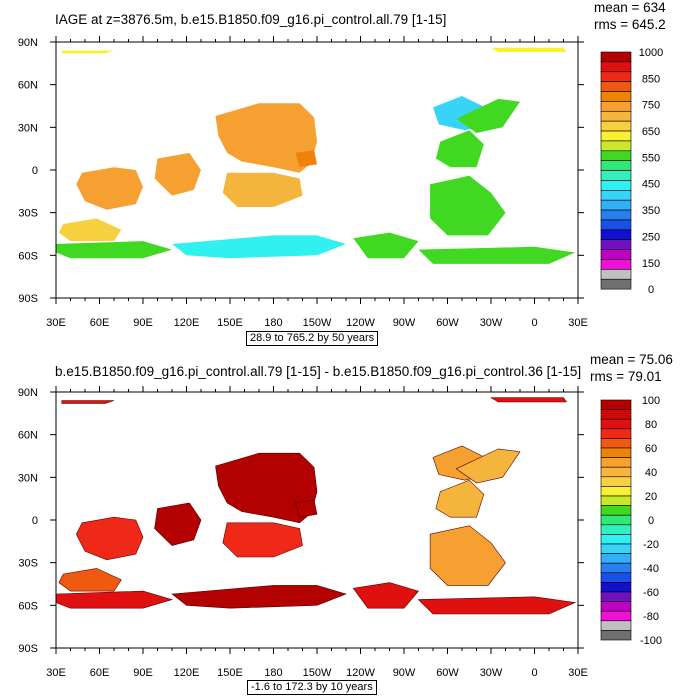  I want to click on x-tick-label: 30W, so click(491, 673).